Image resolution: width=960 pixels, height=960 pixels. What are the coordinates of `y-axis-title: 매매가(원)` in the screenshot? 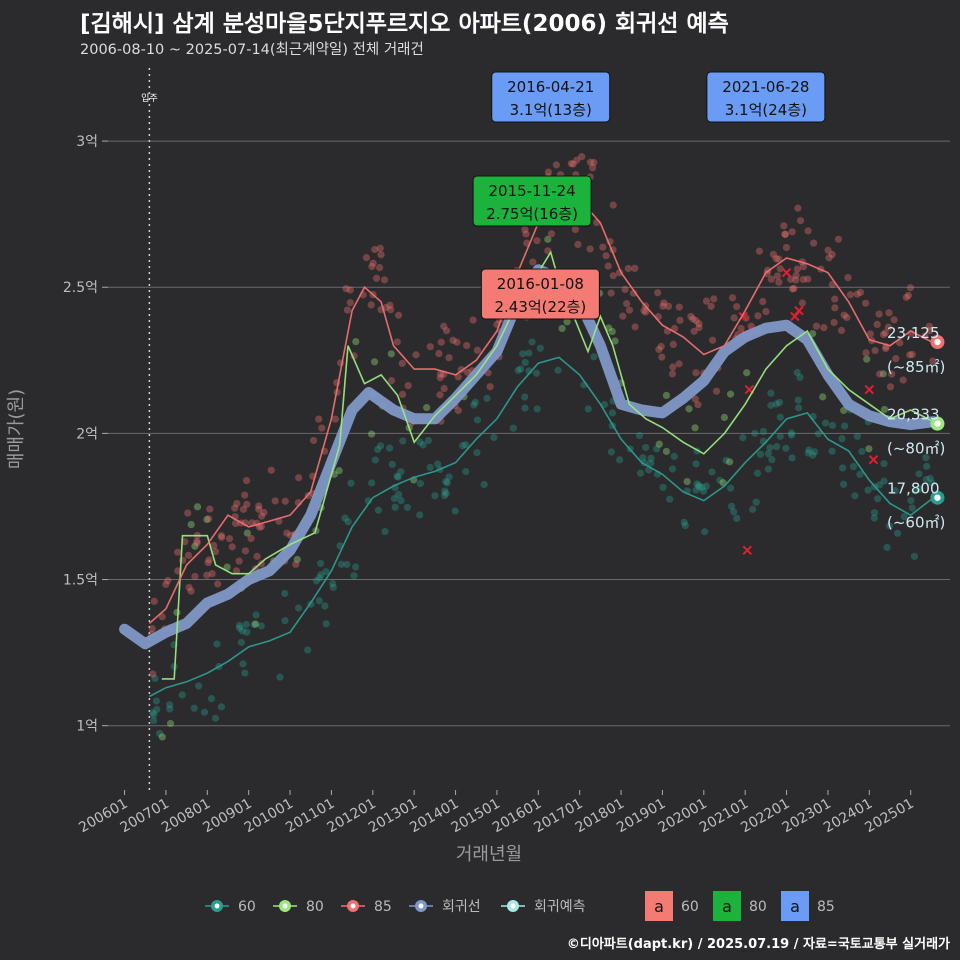 It's located at (16, 429).